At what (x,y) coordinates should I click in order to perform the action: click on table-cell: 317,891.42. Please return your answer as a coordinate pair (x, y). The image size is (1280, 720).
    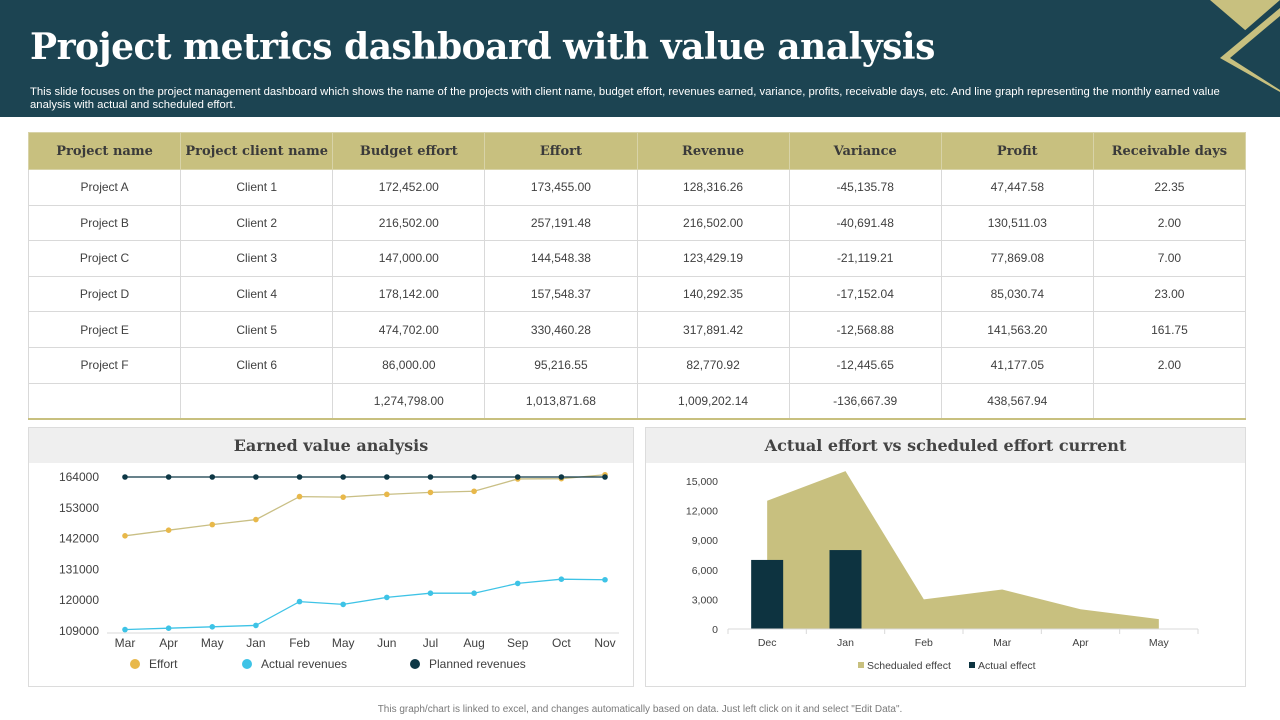
    Looking at the image, I should click on (713, 329).